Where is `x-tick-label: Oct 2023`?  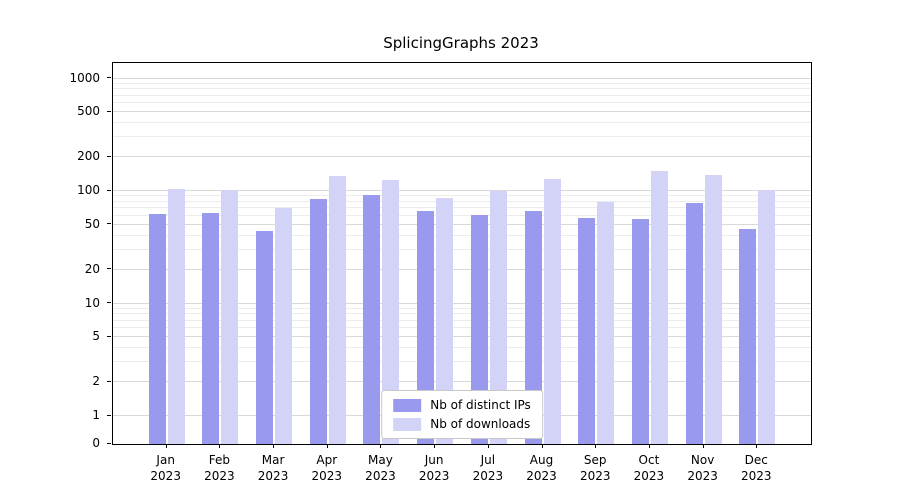 x-tick-label: Oct 2023 is located at coordinates (649, 468).